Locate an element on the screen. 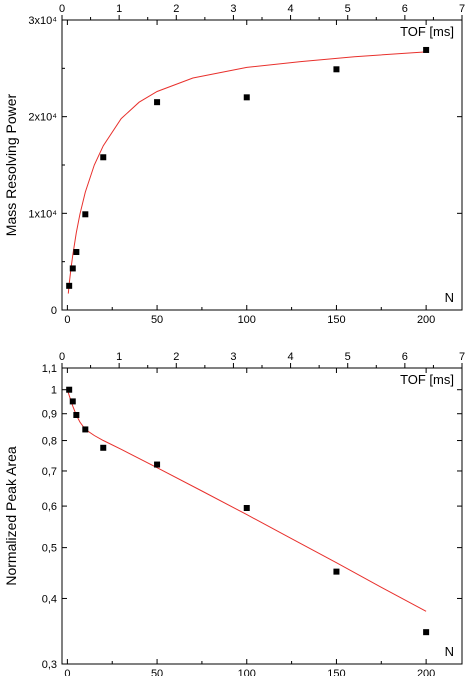 The image size is (474, 676). y-tick-label: 0 is located at coordinates (54, 311).